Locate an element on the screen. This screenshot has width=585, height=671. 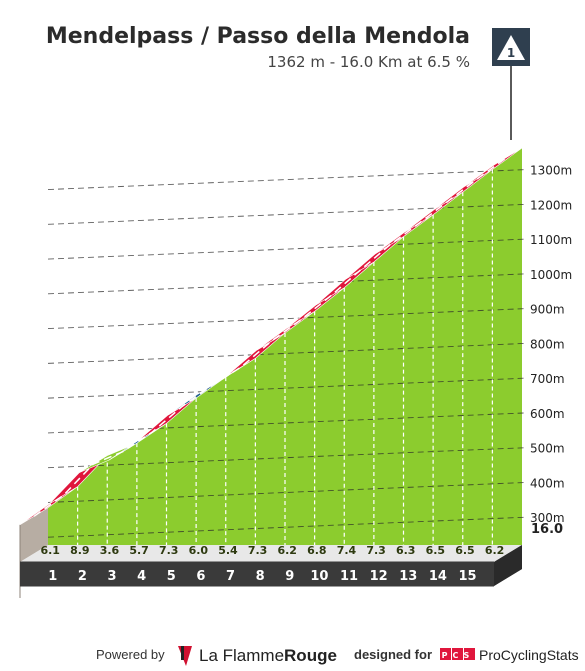
gradient-label: 6.0 is located at coordinates (199, 550).